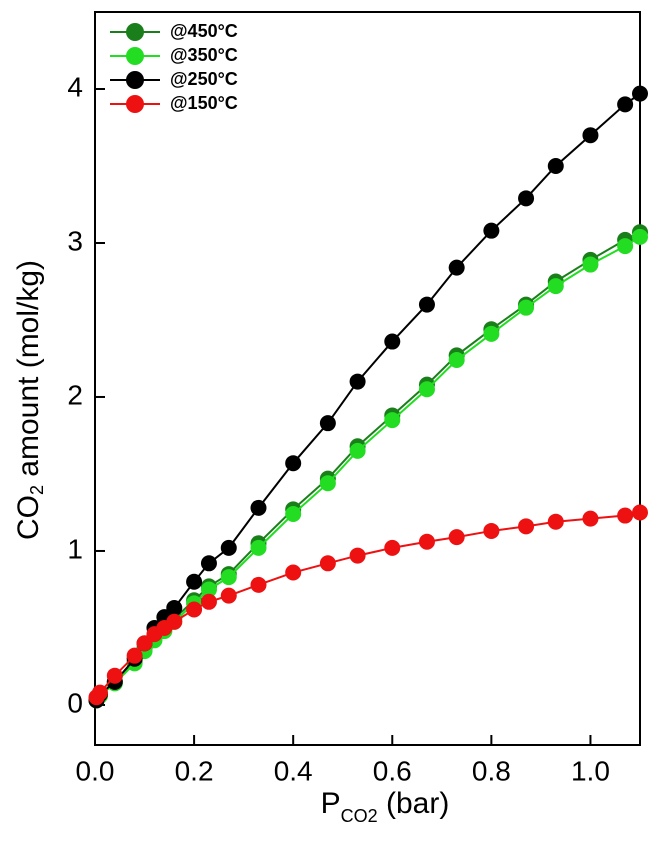  I want to click on x-tick-label: 0.6, so click(392, 770).